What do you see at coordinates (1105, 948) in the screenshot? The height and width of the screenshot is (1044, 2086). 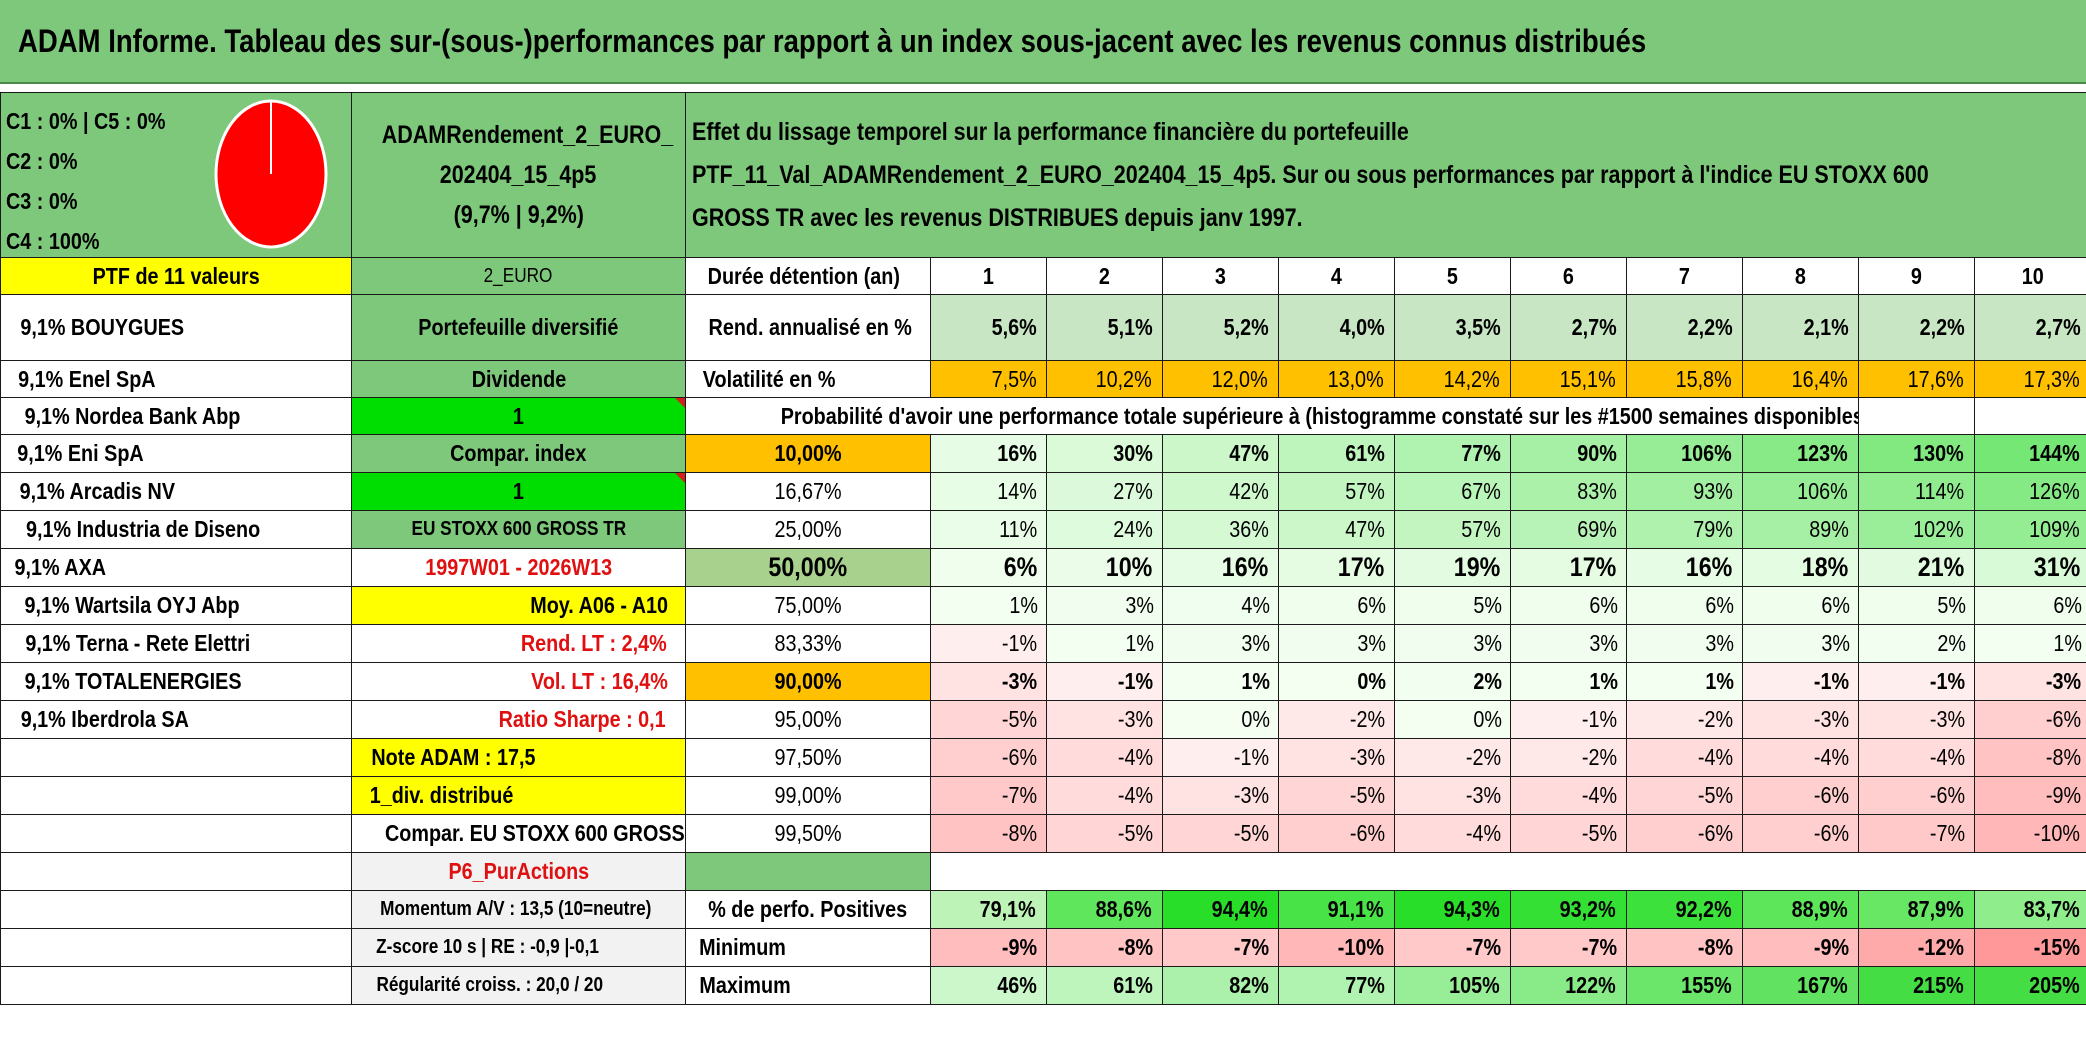 I see `minimum-y2: -8%` at bounding box center [1105, 948].